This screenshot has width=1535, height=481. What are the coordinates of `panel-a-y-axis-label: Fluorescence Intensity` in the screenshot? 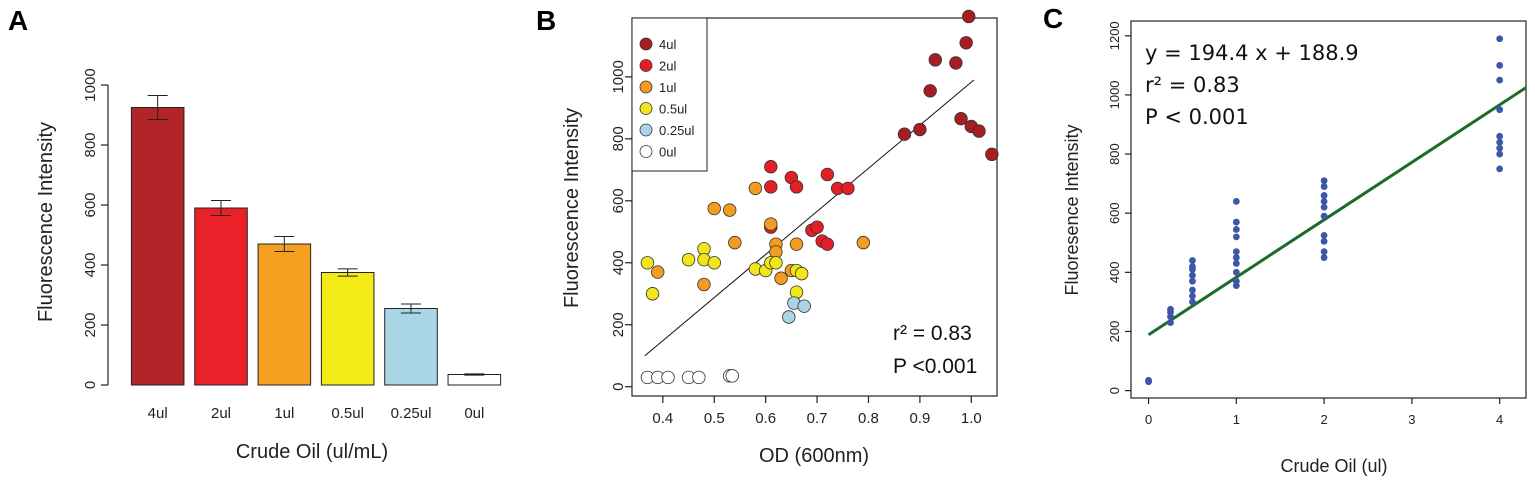 It's located at (46, 222).